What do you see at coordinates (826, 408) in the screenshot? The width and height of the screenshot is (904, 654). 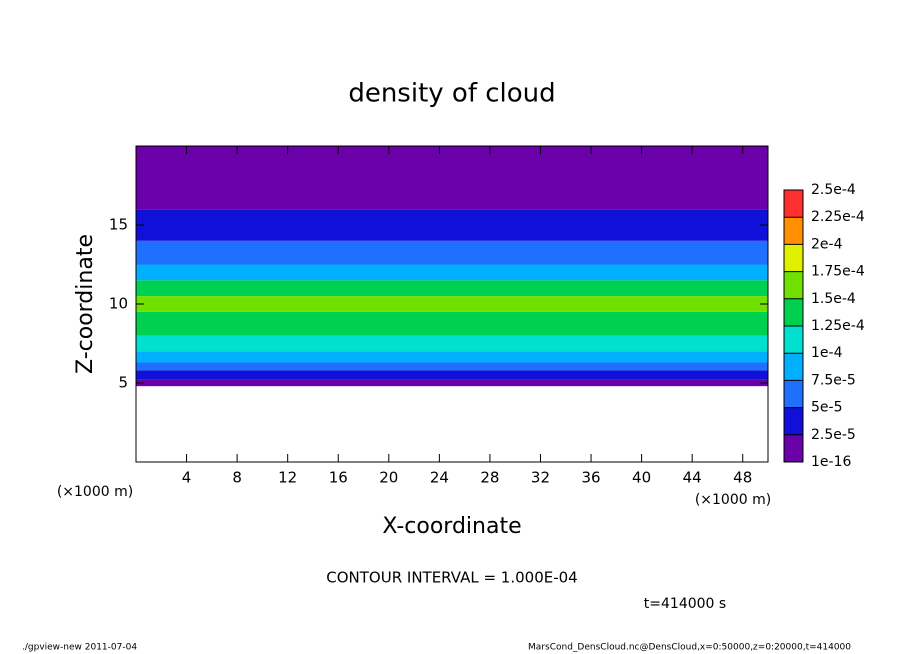 I see `colorbar-label: 5e-5` at bounding box center [826, 408].